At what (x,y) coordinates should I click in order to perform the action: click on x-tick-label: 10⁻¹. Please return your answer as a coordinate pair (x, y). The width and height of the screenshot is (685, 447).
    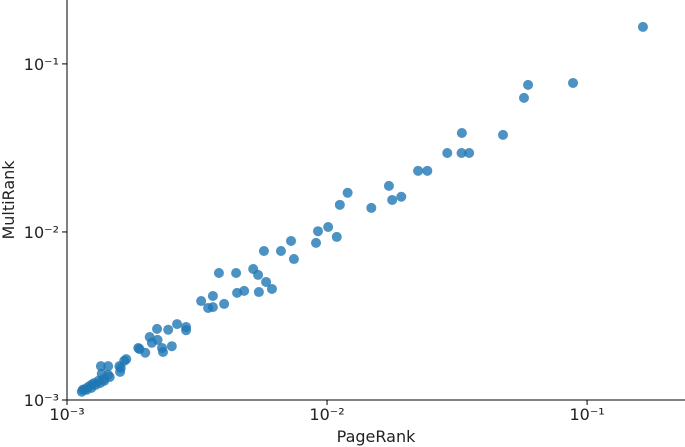
    Looking at the image, I should click on (586, 414).